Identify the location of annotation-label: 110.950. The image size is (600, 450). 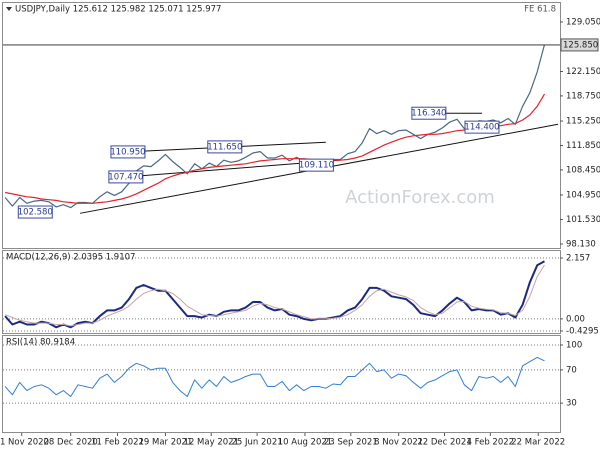
(127, 152).